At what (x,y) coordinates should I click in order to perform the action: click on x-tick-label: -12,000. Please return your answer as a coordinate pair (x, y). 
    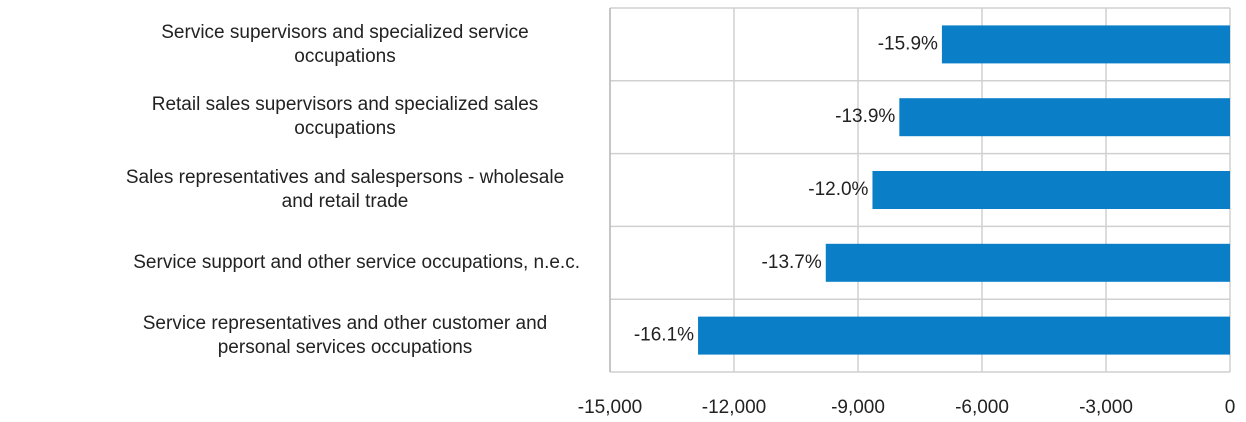
    Looking at the image, I should click on (734, 407).